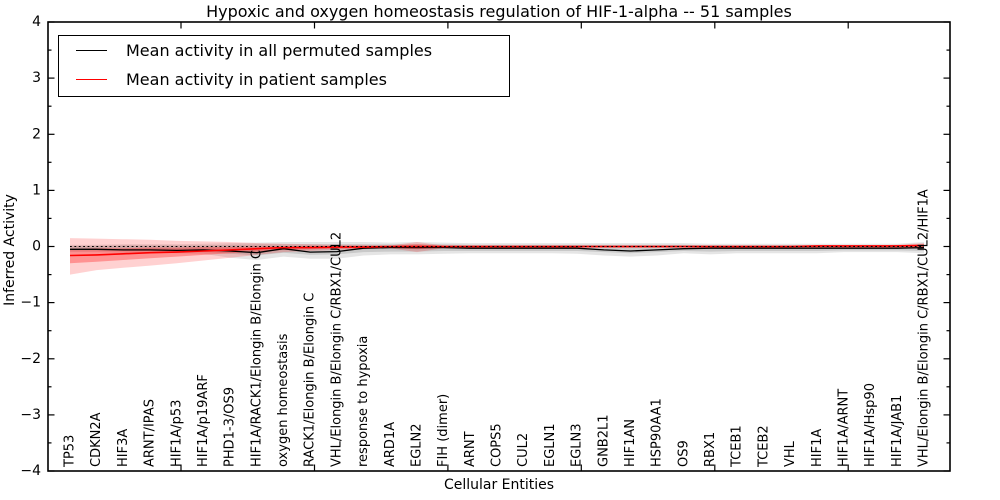 This screenshot has width=1000, height=500. What do you see at coordinates (36, 134) in the screenshot?
I see `y-tick-label: 2` at bounding box center [36, 134].